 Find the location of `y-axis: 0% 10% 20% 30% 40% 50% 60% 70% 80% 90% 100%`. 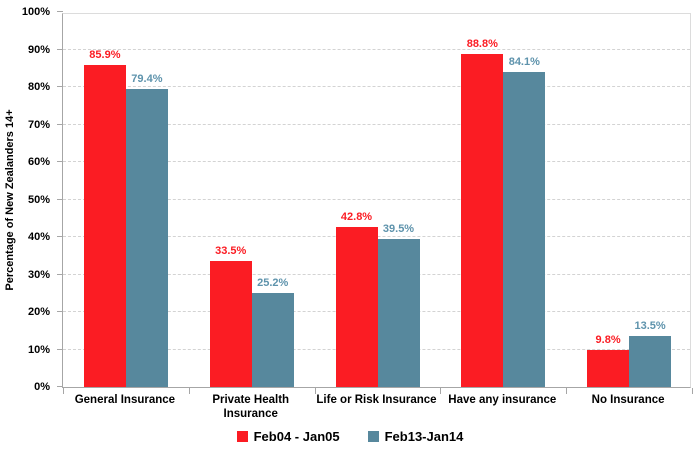

y-axis: 0% 10% 20% 30% 40% 50% 60% 70% 80% 90% 100% is located at coordinates (28, 199).